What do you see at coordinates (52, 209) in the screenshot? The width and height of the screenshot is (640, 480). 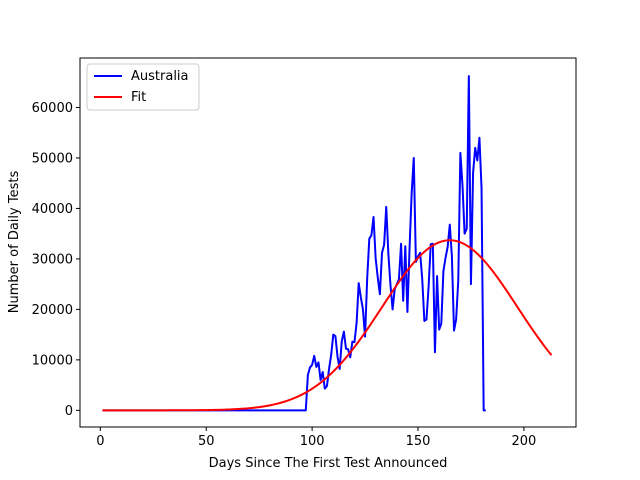 I see `y-tick-label: 40000` at bounding box center [52, 209].